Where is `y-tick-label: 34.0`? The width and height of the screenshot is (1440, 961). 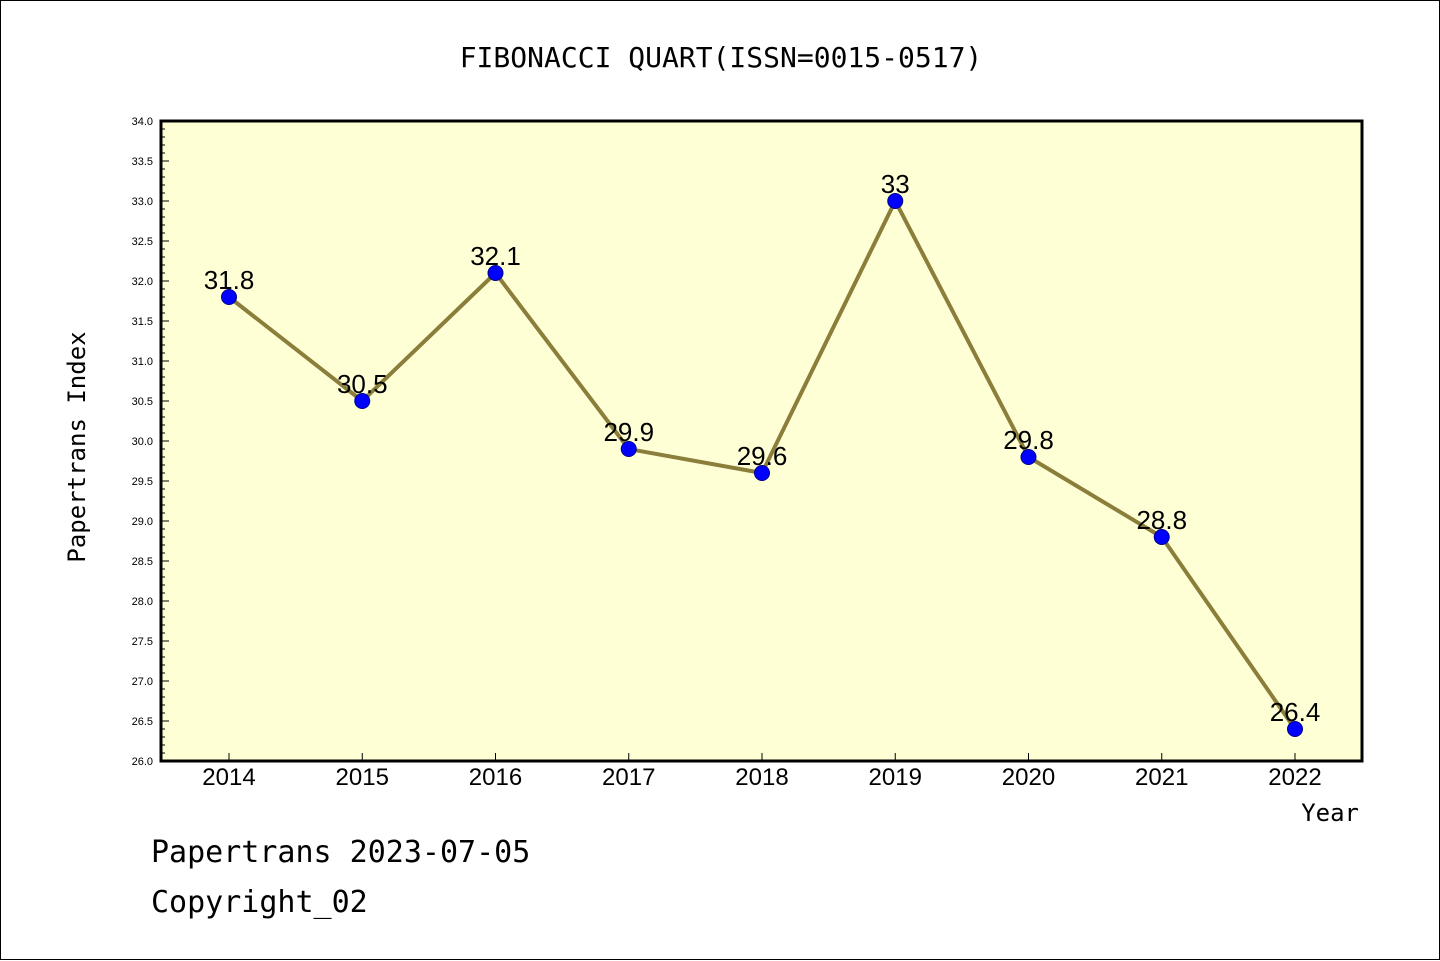 y-tick-label: 34.0 is located at coordinates (142, 122).